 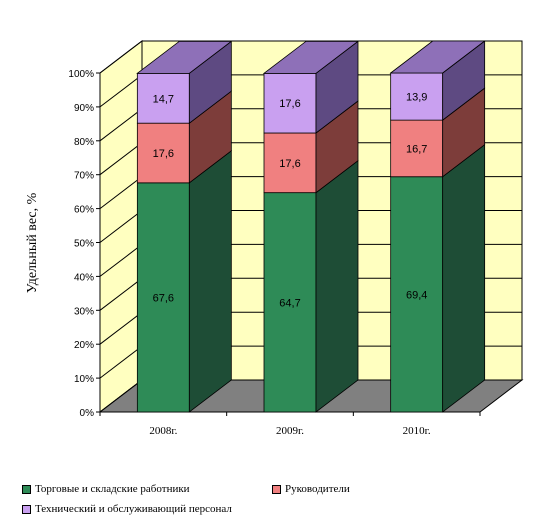 What do you see at coordinates (84, 142) in the screenshot?
I see `y-tick-label: 80%` at bounding box center [84, 142].